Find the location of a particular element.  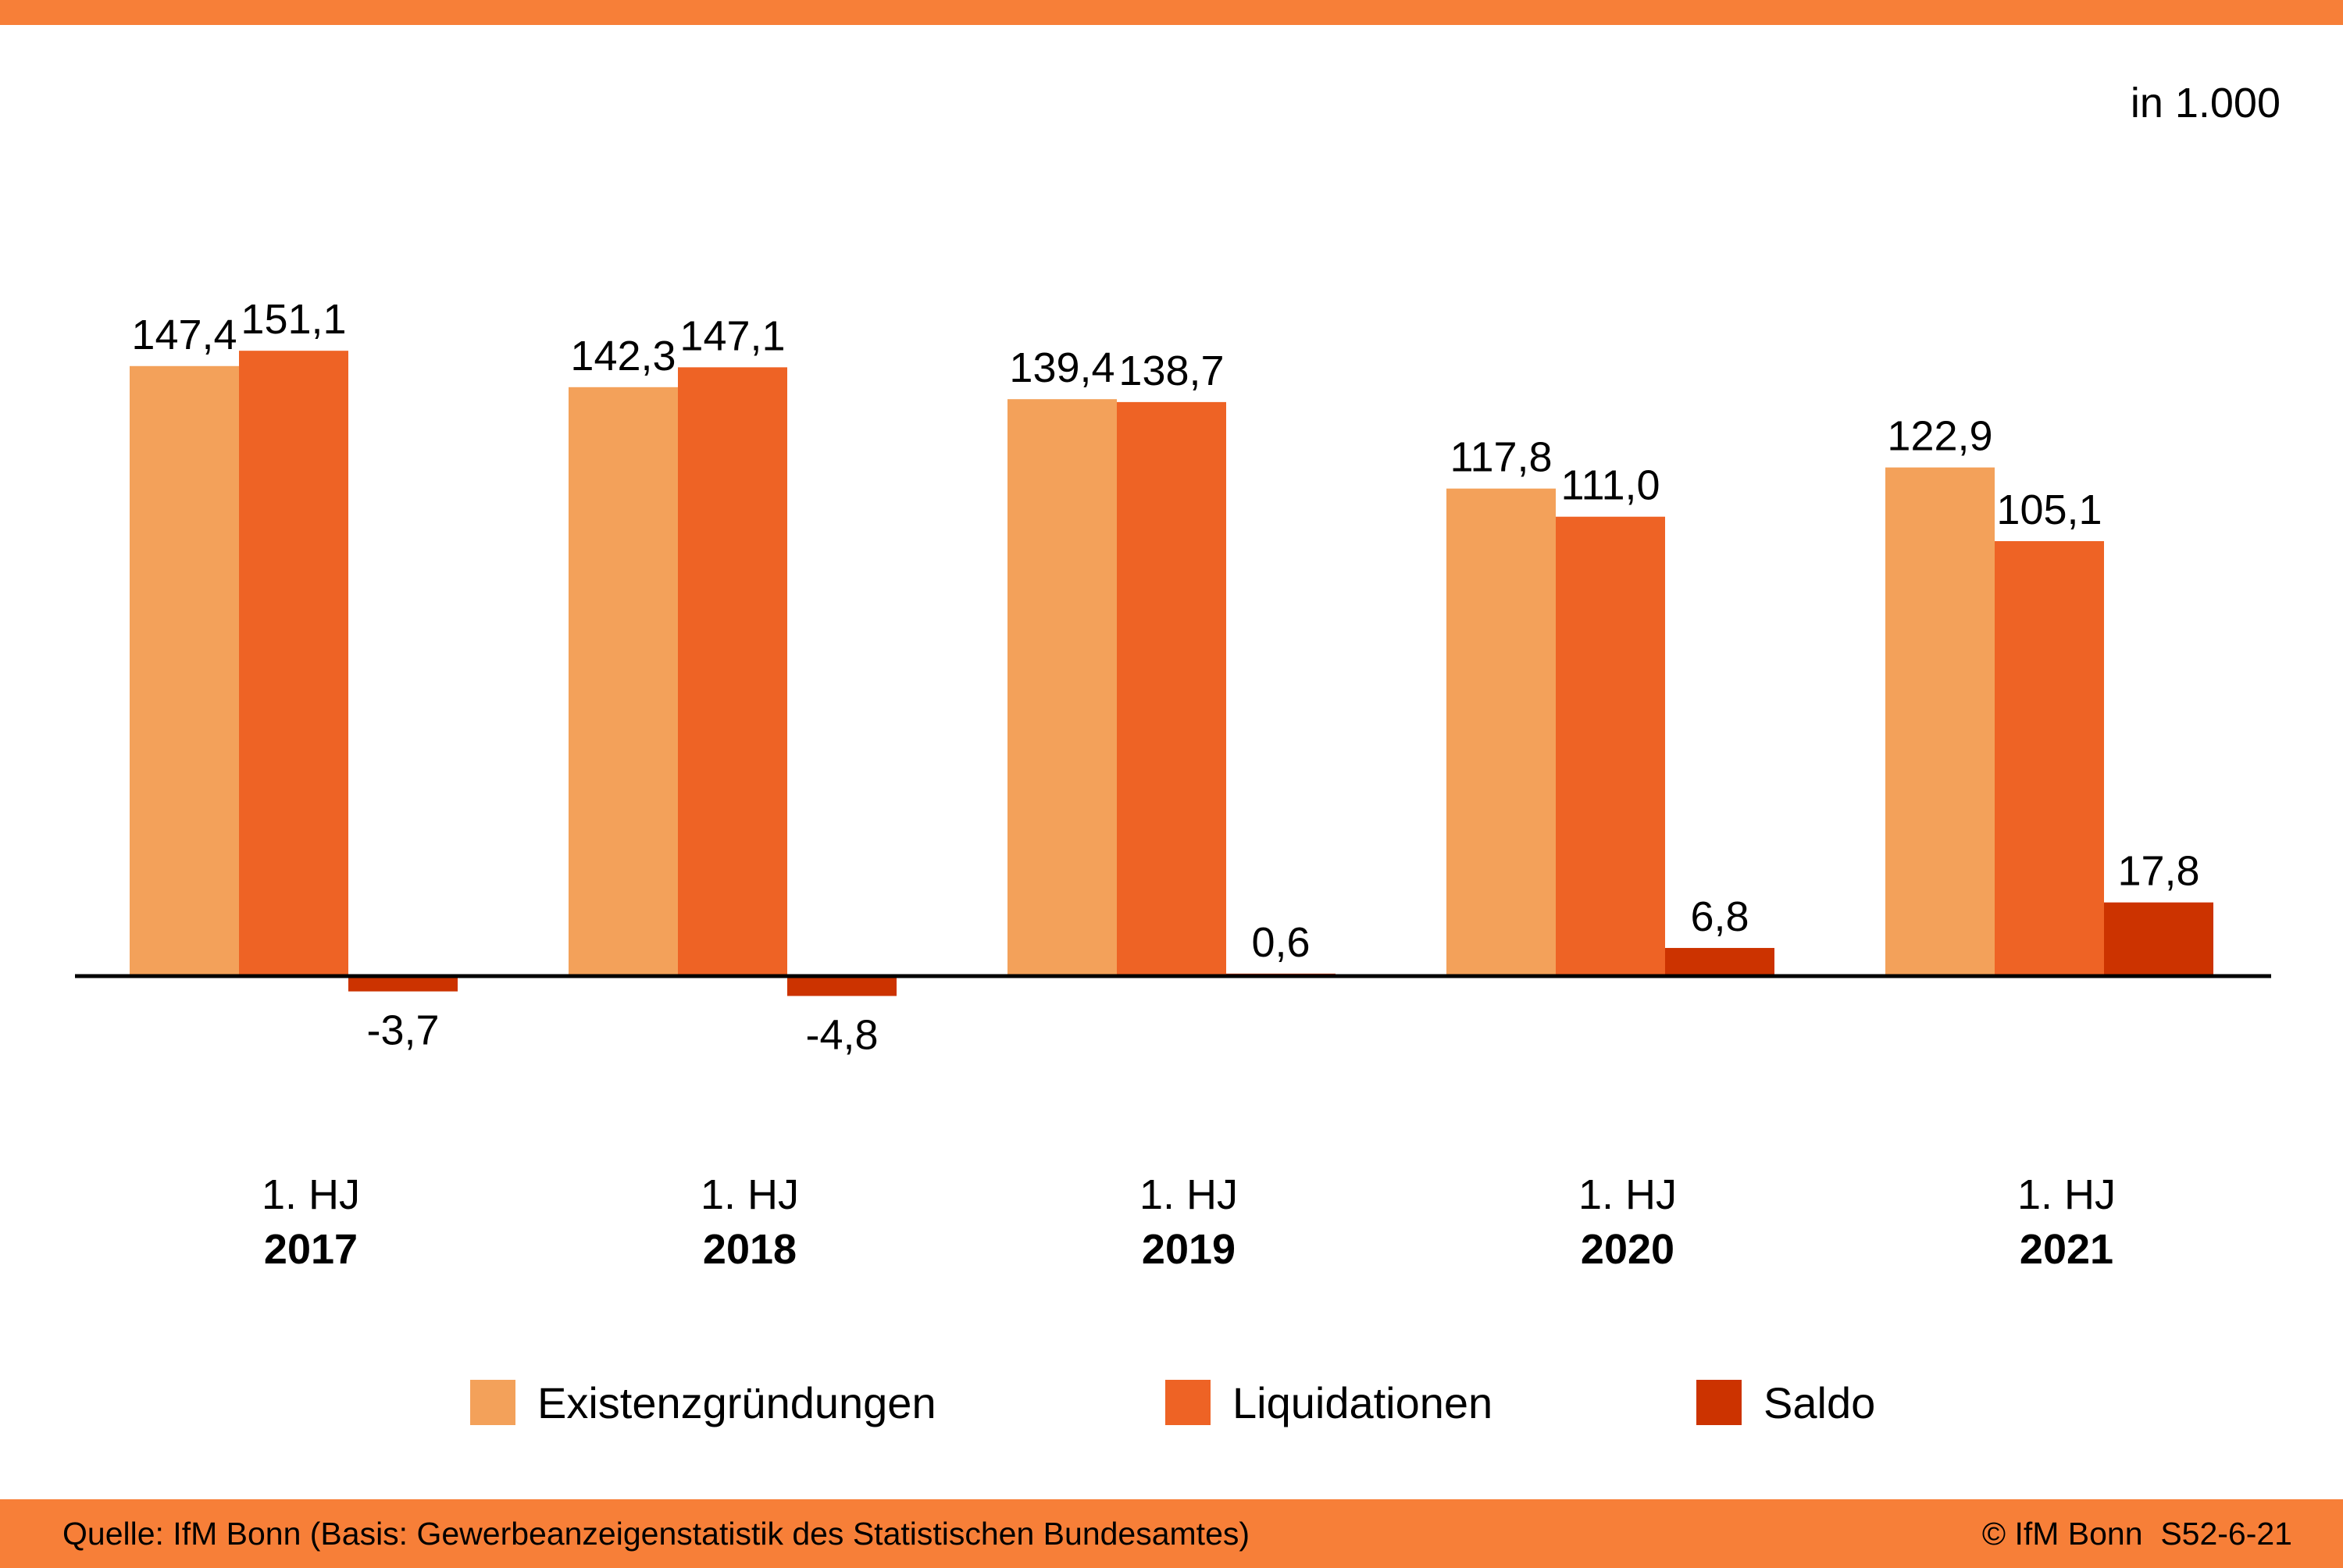

unit-note: in 1.000 is located at coordinates (2206, 103).